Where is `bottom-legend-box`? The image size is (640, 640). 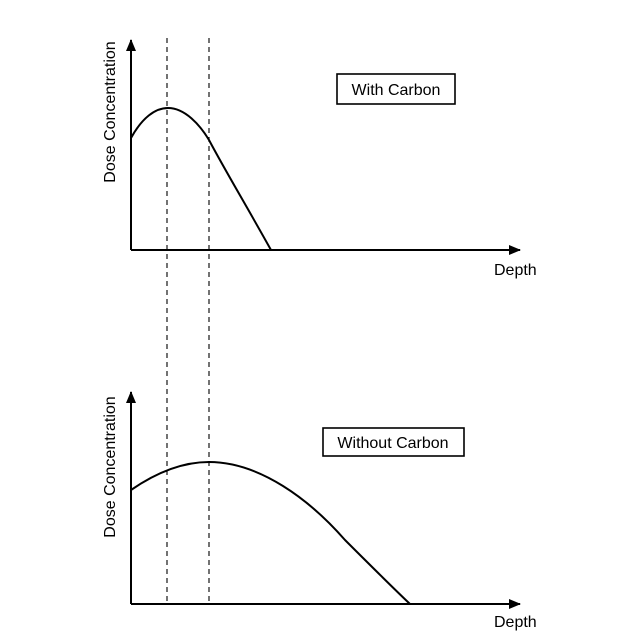
bottom-legend-box is located at coordinates (393, 442).